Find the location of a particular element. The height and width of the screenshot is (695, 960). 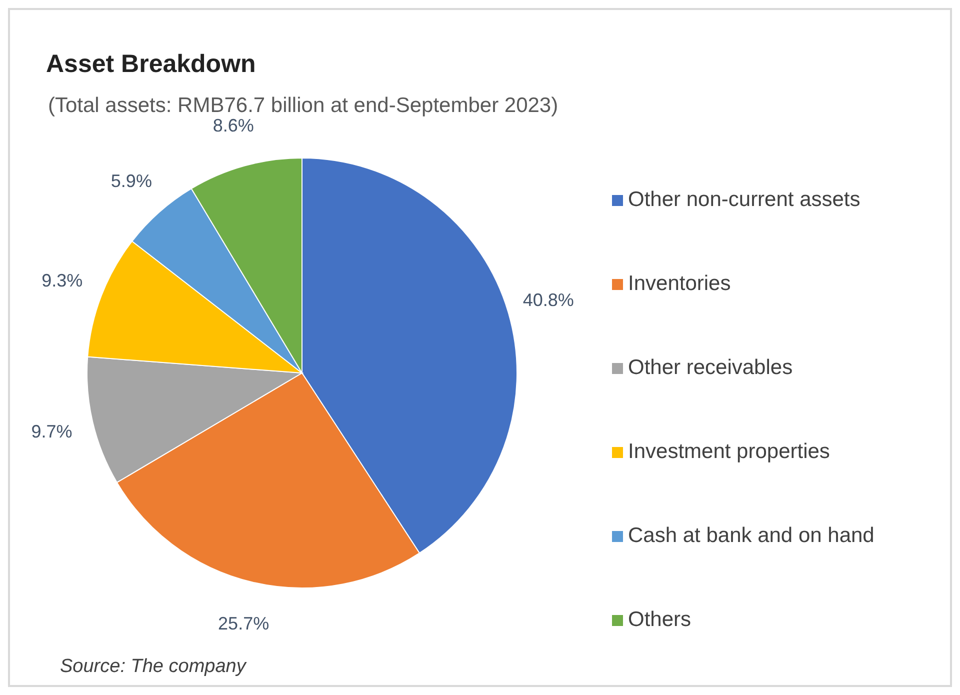

legend-label: Other non-current assets is located at coordinates (744, 200).